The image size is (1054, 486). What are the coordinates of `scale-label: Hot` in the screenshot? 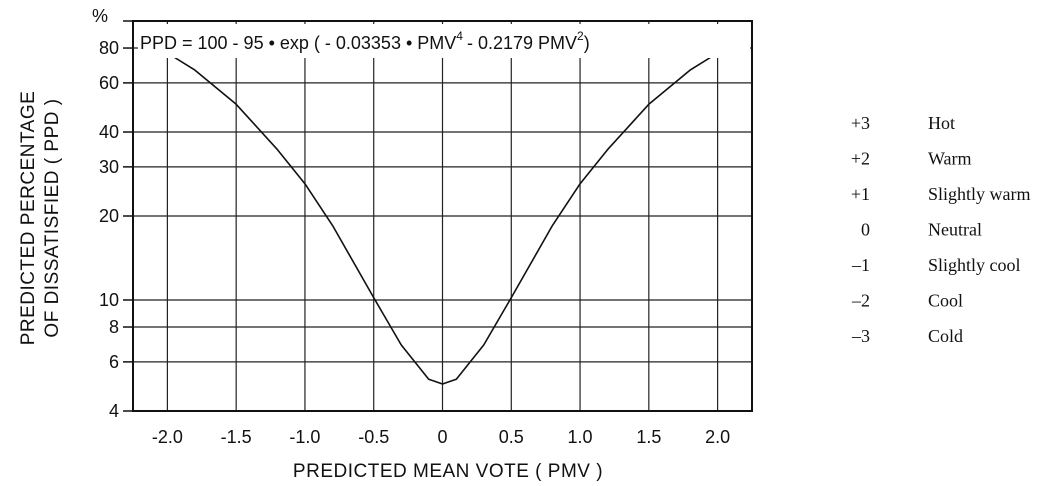 It's located at (941, 123).